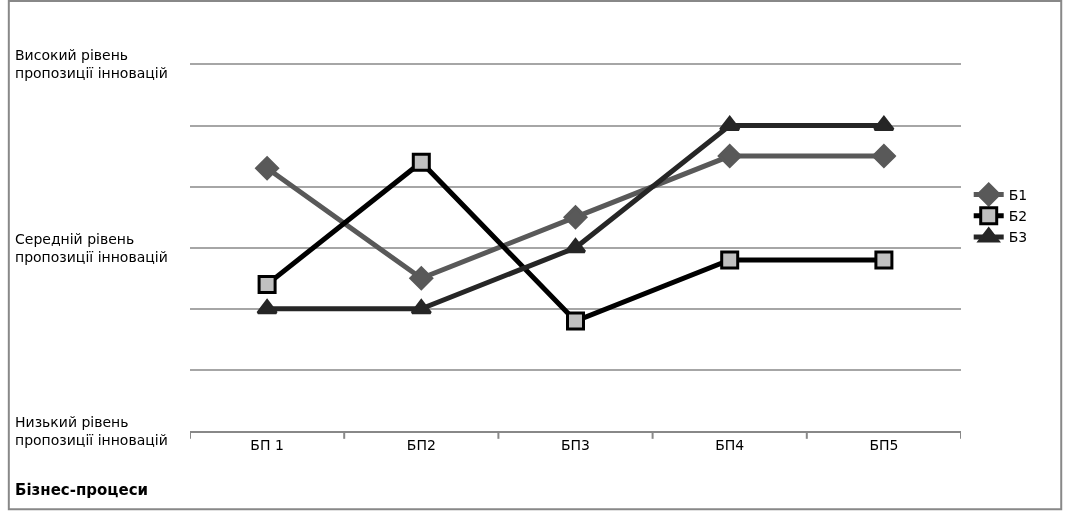  I want to click on legend-label: Б1, so click(1018, 195).